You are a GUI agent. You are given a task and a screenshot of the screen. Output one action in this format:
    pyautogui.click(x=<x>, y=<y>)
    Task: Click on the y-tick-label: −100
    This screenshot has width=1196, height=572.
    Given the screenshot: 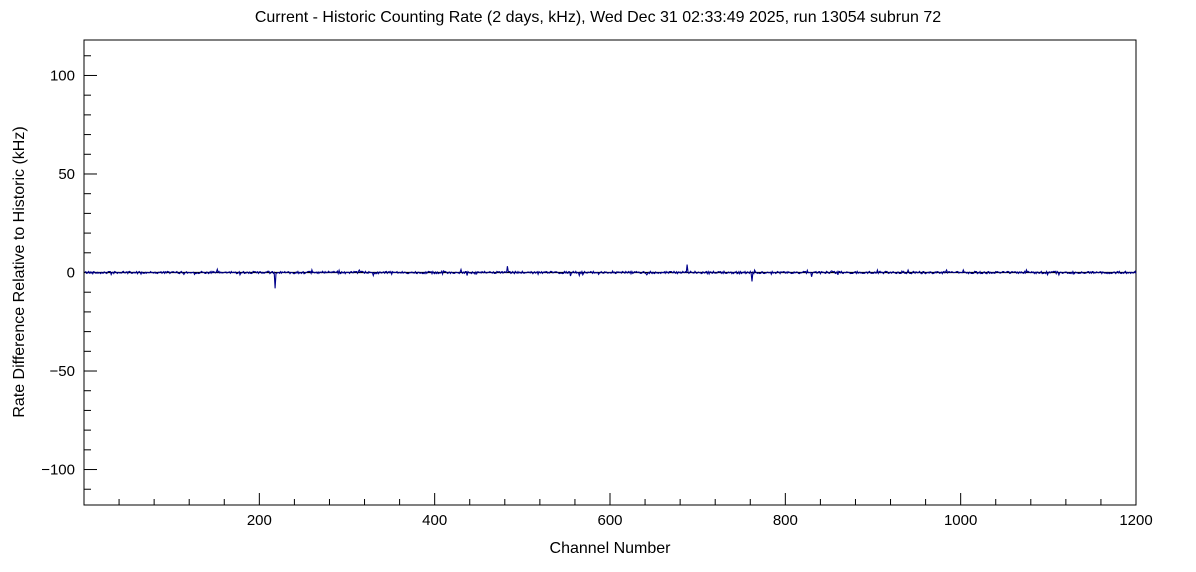 What is the action you would take?
    pyautogui.click(x=58, y=470)
    